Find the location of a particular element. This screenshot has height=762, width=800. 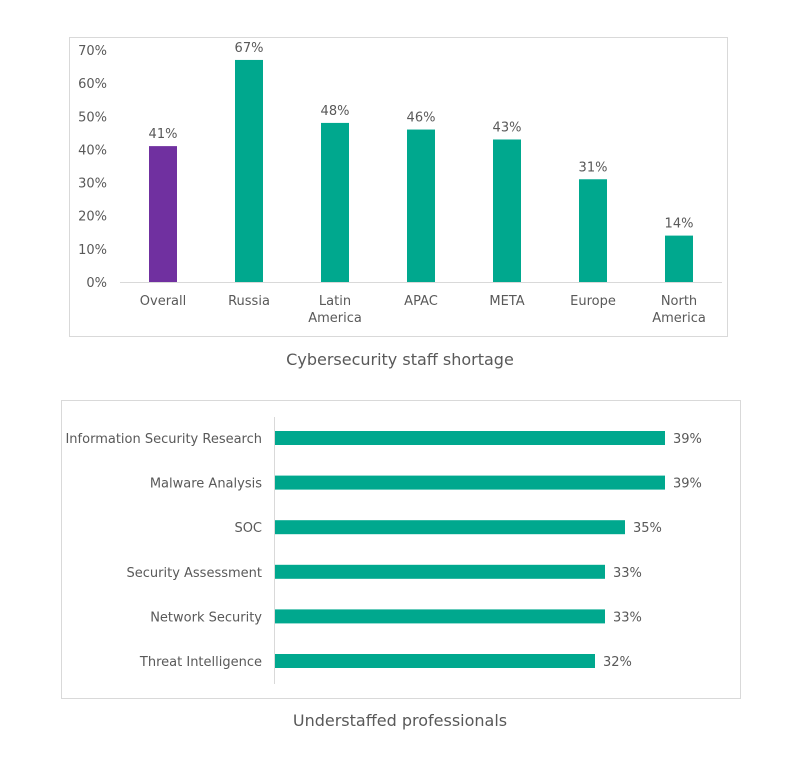

x-tick-label: META is located at coordinates (506, 301).